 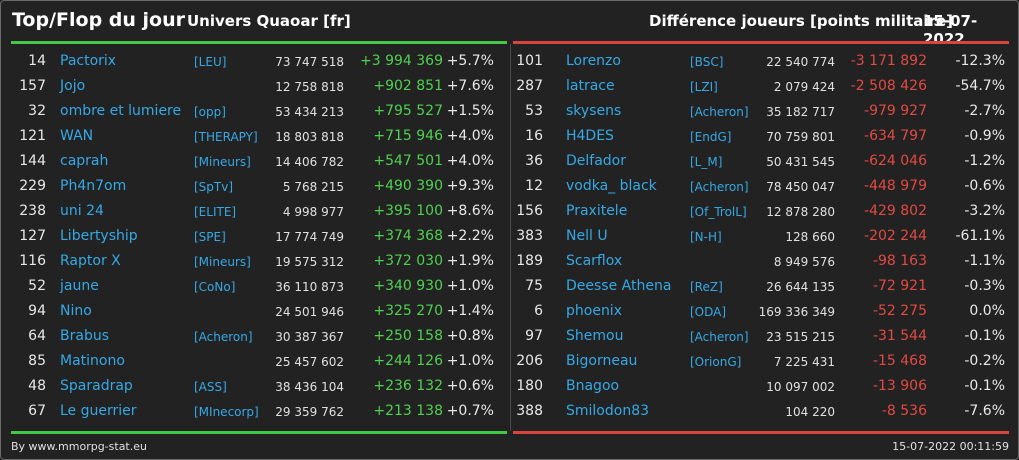 What do you see at coordinates (408, 111) in the screenshot?
I see `points-difference: +795 527` at bounding box center [408, 111].